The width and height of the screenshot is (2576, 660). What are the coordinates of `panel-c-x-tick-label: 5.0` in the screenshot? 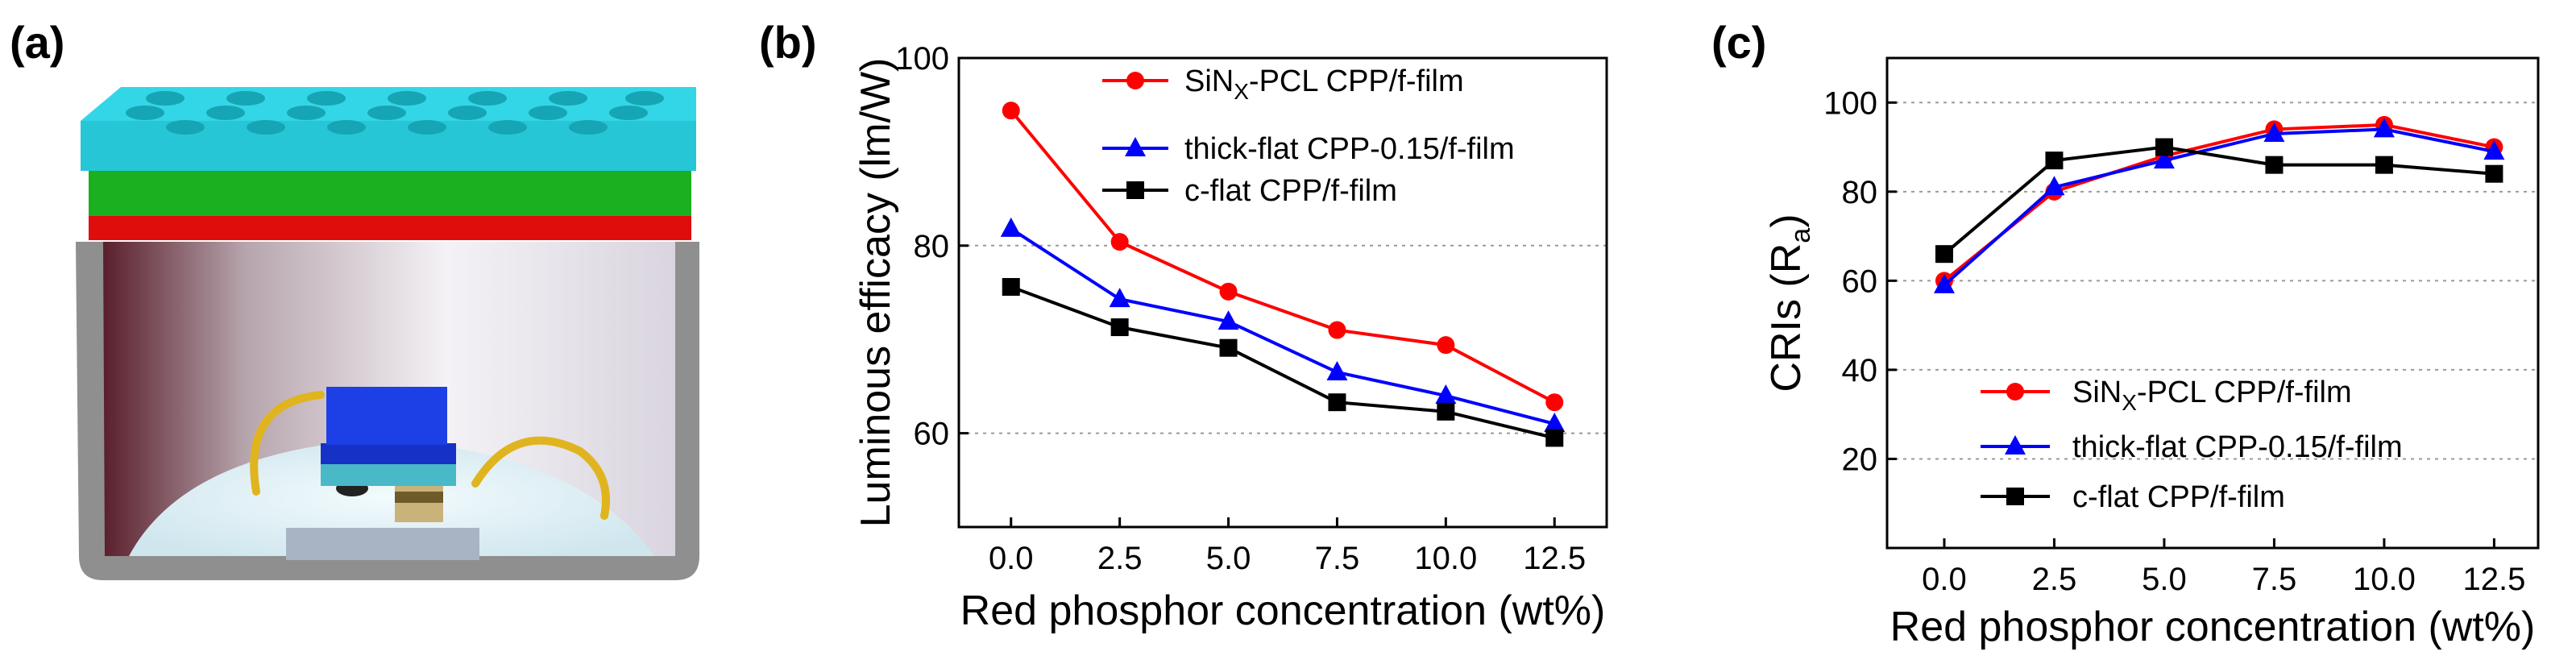 It's located at (2164, 579).